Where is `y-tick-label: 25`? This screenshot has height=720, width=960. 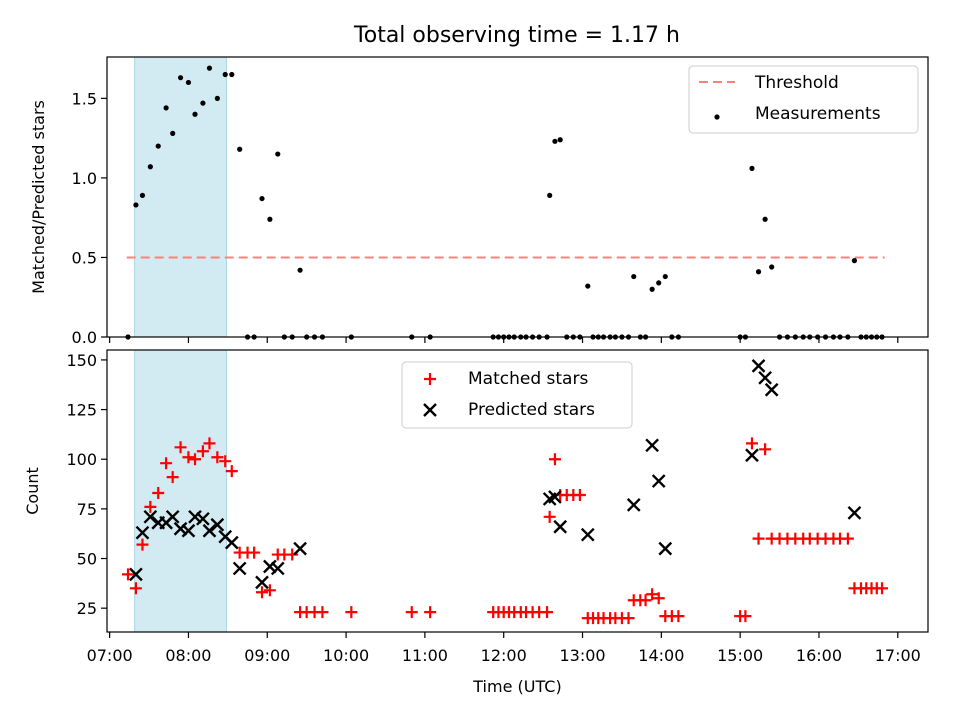 y-tick-label: 25 is located at coordinates (87, 608).